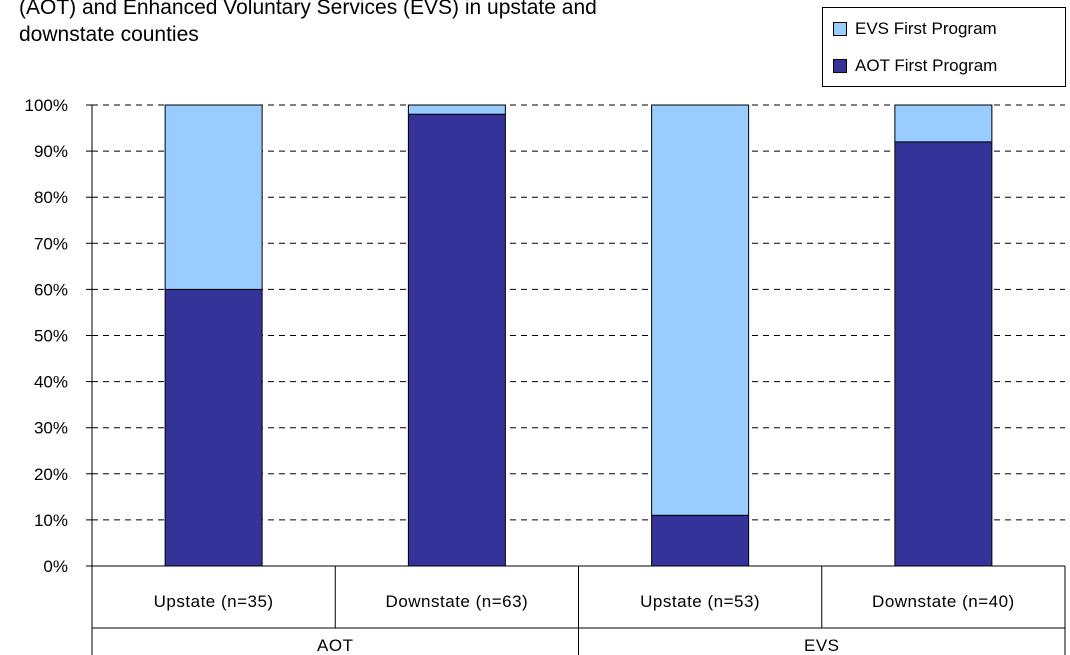 This screenshot has width=1070, height=655. I want to click on x-group-label: AOT, so click(335, 645).